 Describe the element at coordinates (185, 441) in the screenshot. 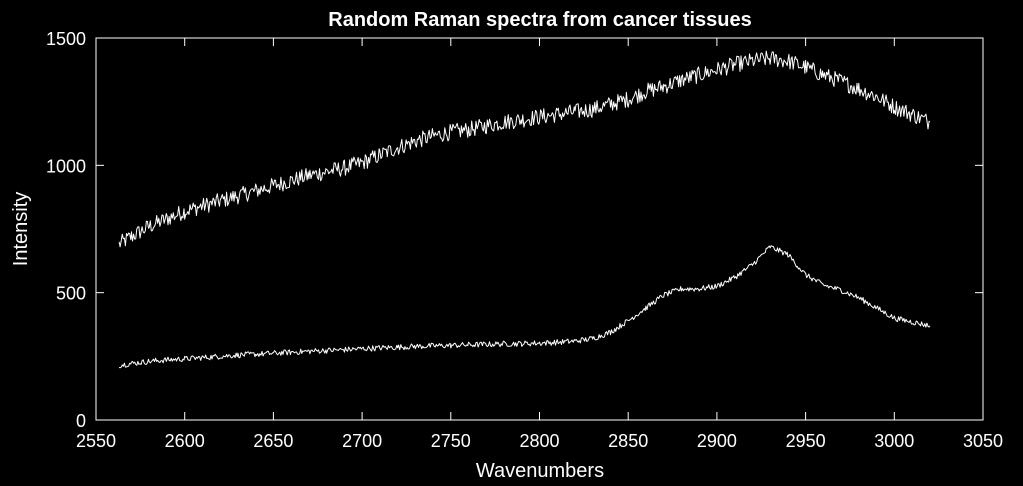

I see `x-tick-label: 2600` at that location.